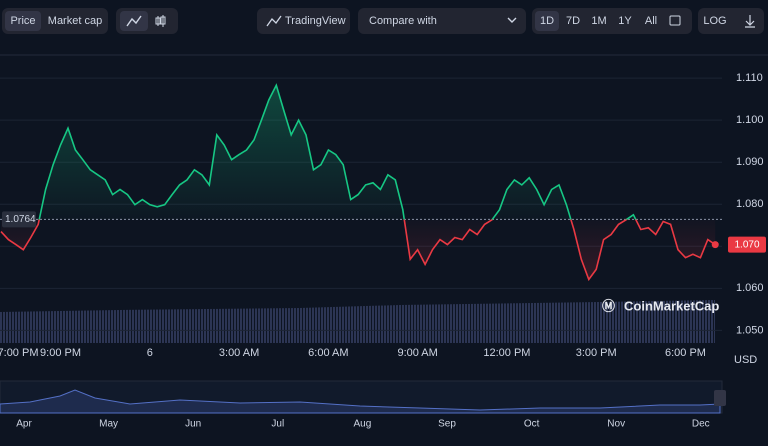 The image size is (768, 446). Describe the element at coordinates (750, 162) in the screenshot. I see `y-tick-label: 1.090` at that location.